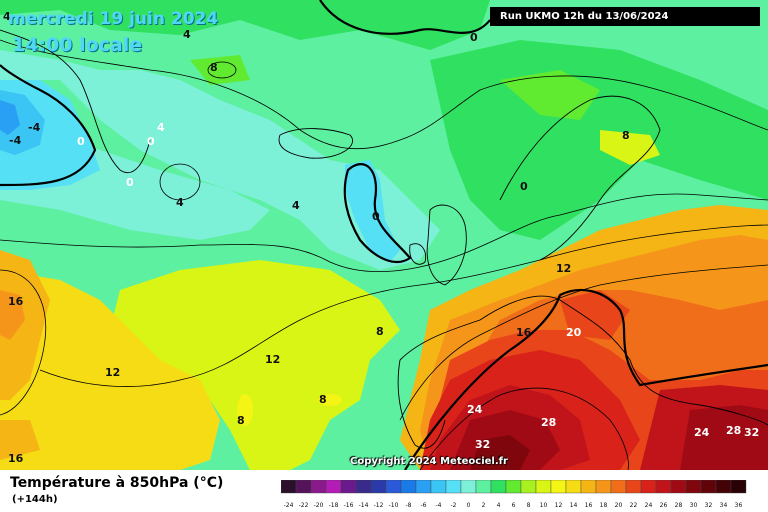  I want to click on coast-europe, so click(583, 360).